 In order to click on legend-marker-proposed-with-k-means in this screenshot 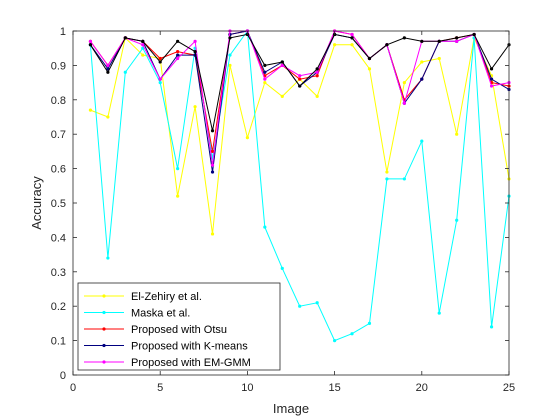, I will do `click(104, 345)`.